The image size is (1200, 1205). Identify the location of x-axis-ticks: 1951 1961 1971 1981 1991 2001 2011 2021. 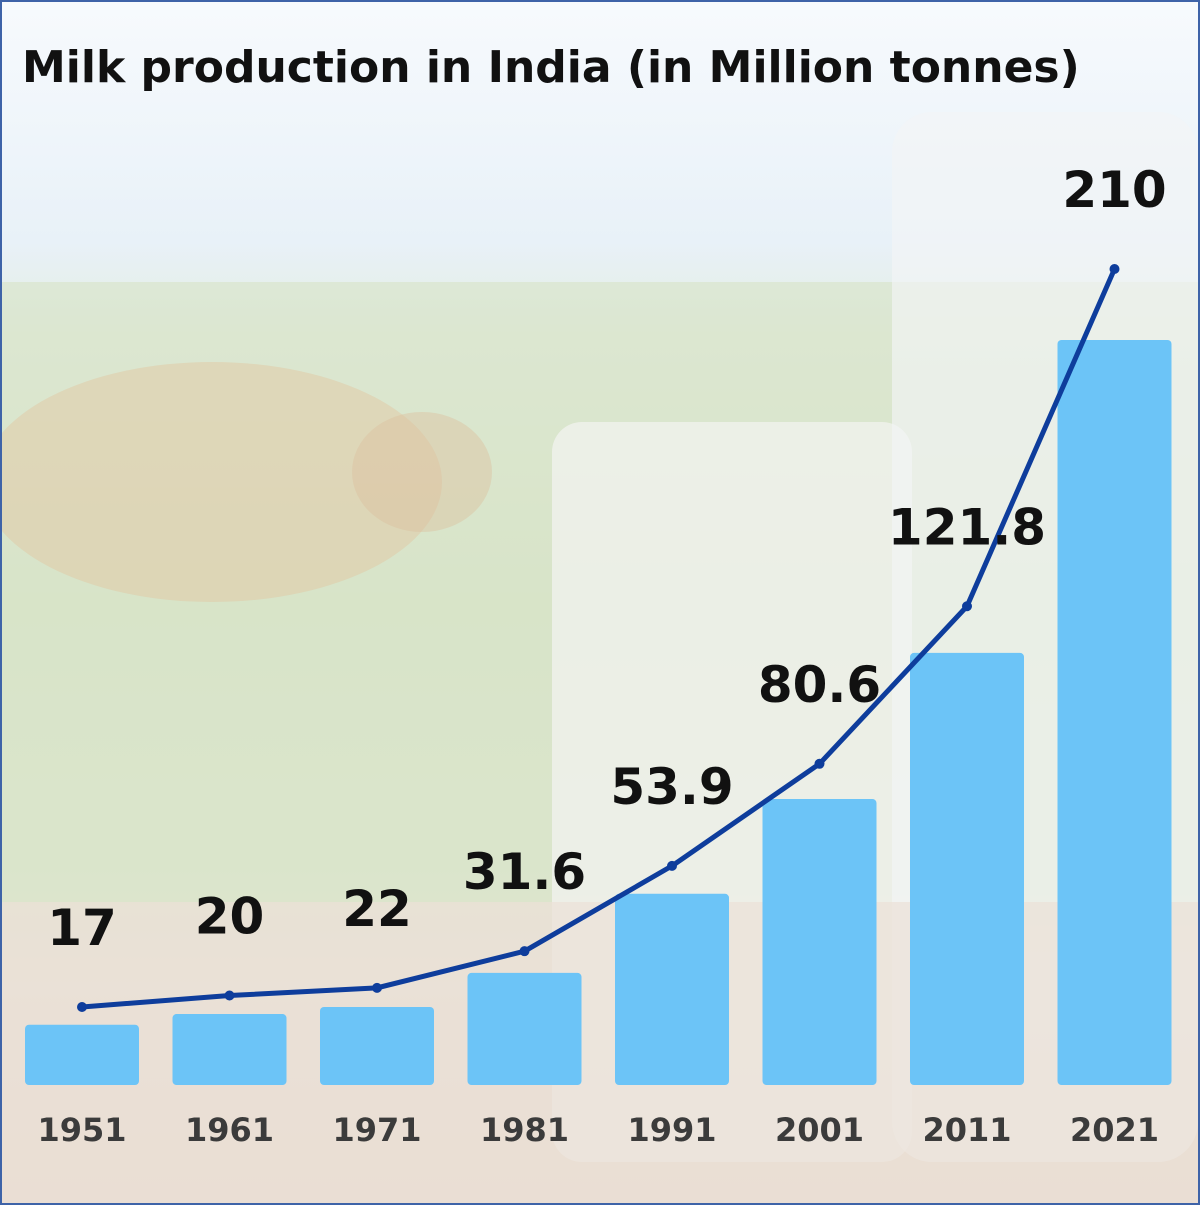
(598, 1130).